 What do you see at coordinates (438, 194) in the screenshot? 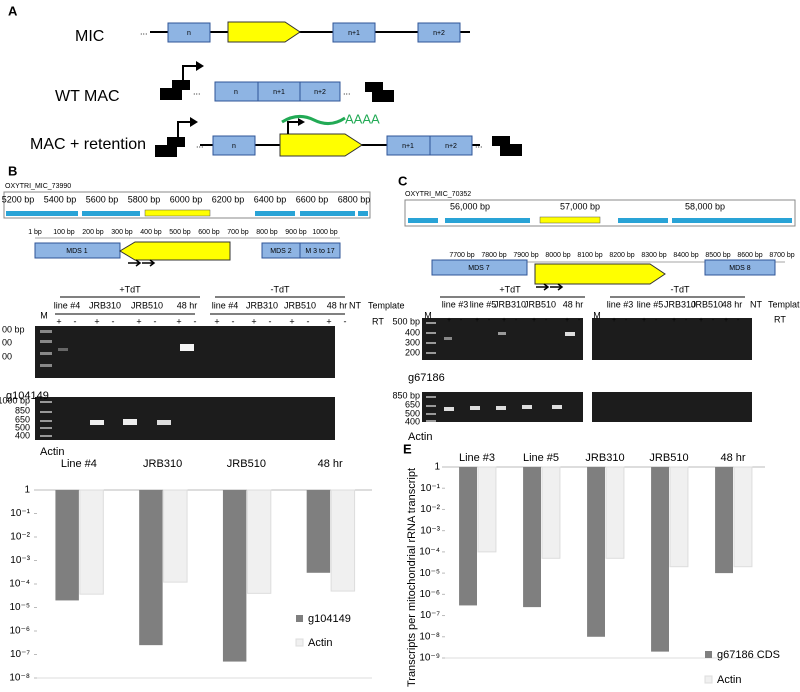
I see `locus: OXYTRI_MIC_70352` at bounding box center [438, 194].